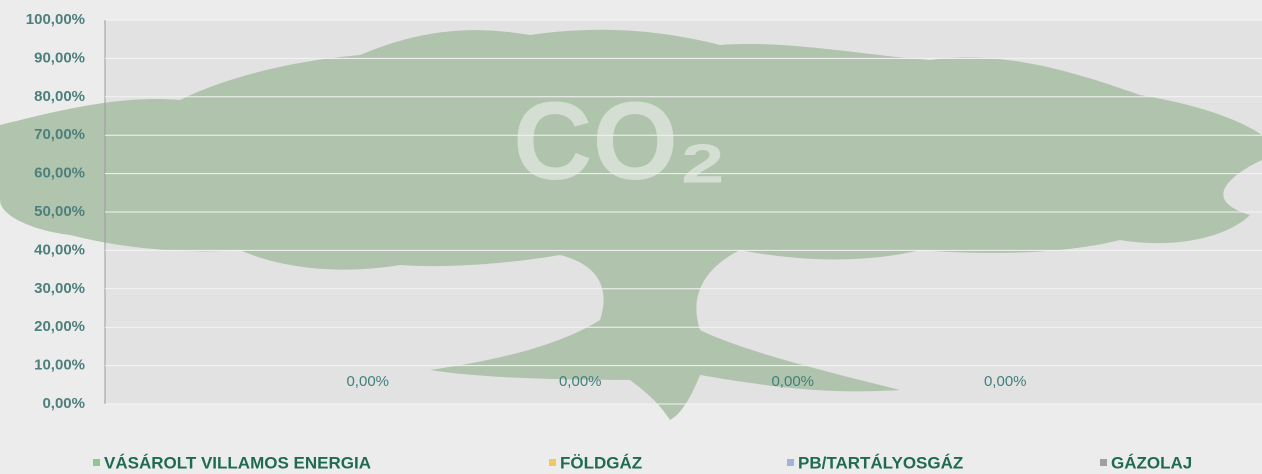 Image resolution: width=1262 pixels, height=474 pixels. Describe the element at coordinates (237, 462) in the screenshot. I see `legend-label: VÁSÁROLT VILLAMOS ENERGIA` at that location.